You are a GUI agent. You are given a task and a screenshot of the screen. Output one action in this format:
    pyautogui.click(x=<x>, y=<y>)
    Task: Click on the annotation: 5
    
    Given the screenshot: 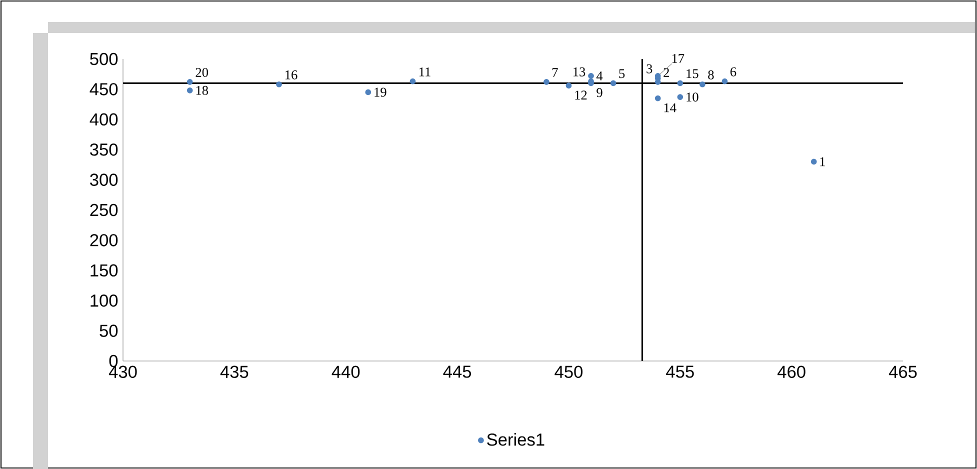 What is the action you would take?
    pyautogui.click(x=622, y=73)
    